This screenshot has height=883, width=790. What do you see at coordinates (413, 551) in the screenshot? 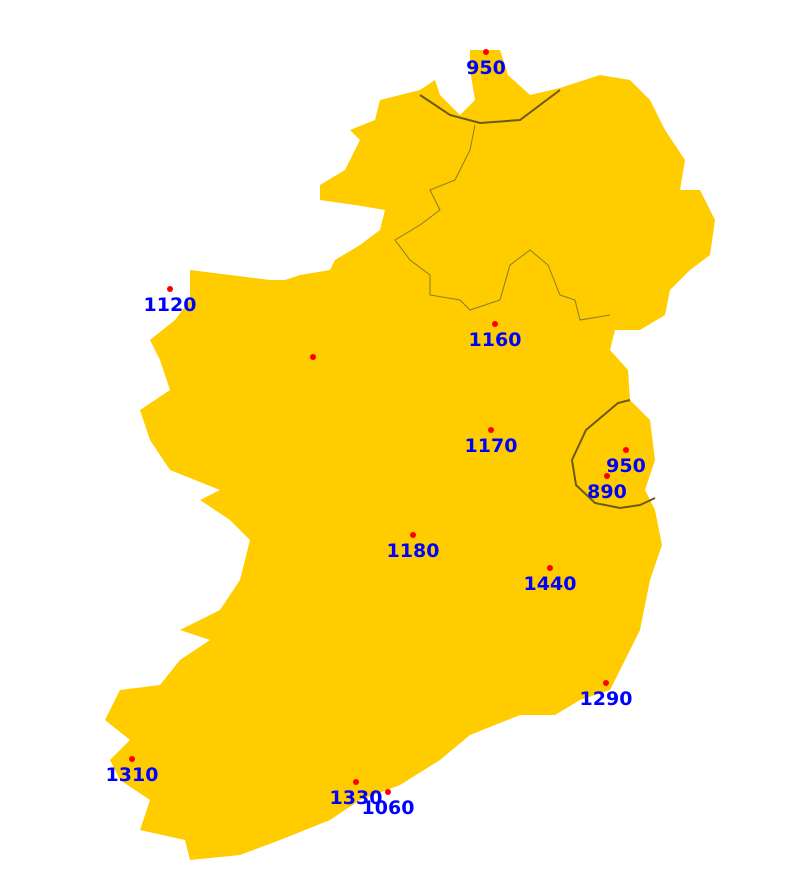
I see `point-label: 1180` at bounding box center [413, 551].